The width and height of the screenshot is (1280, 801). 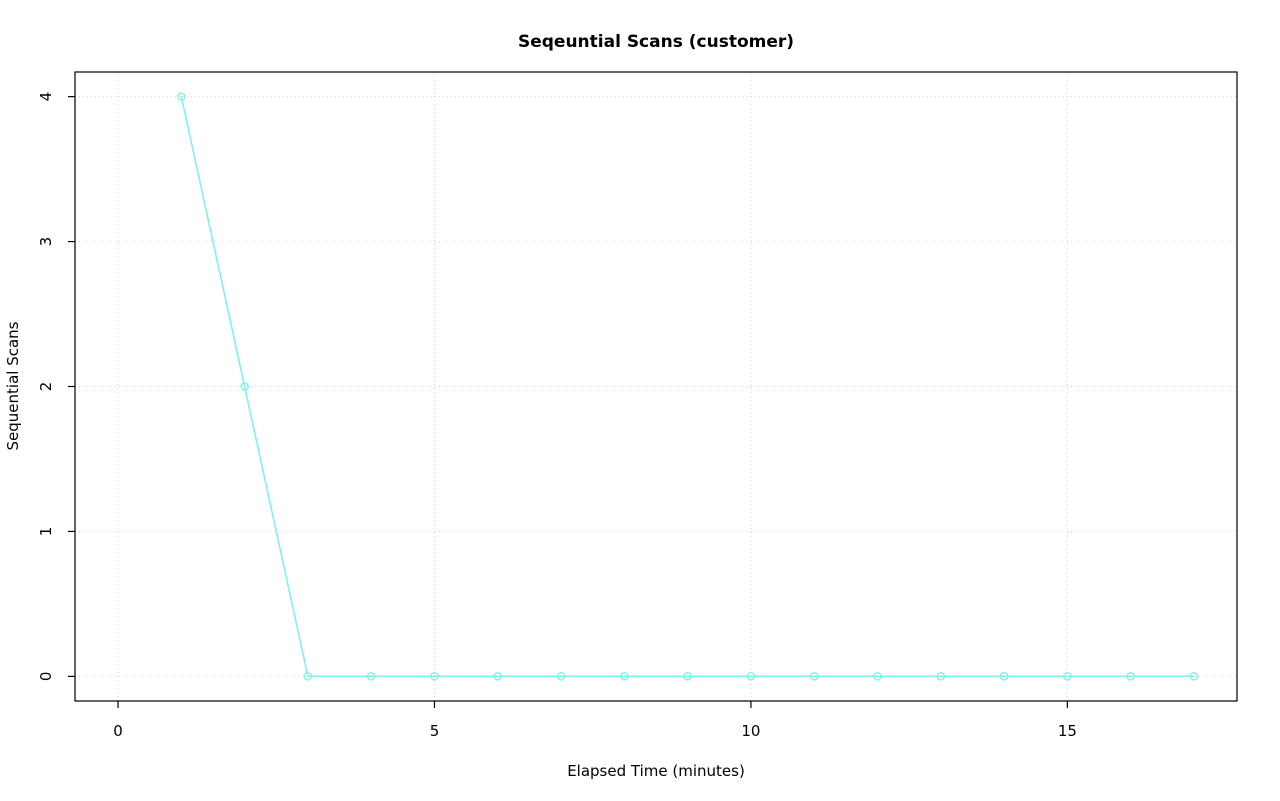 What do you see at coordinates (595, 720) in the screenshot?
I see `x-axis: 0 5 10 15` at bounding box center [595, 720].